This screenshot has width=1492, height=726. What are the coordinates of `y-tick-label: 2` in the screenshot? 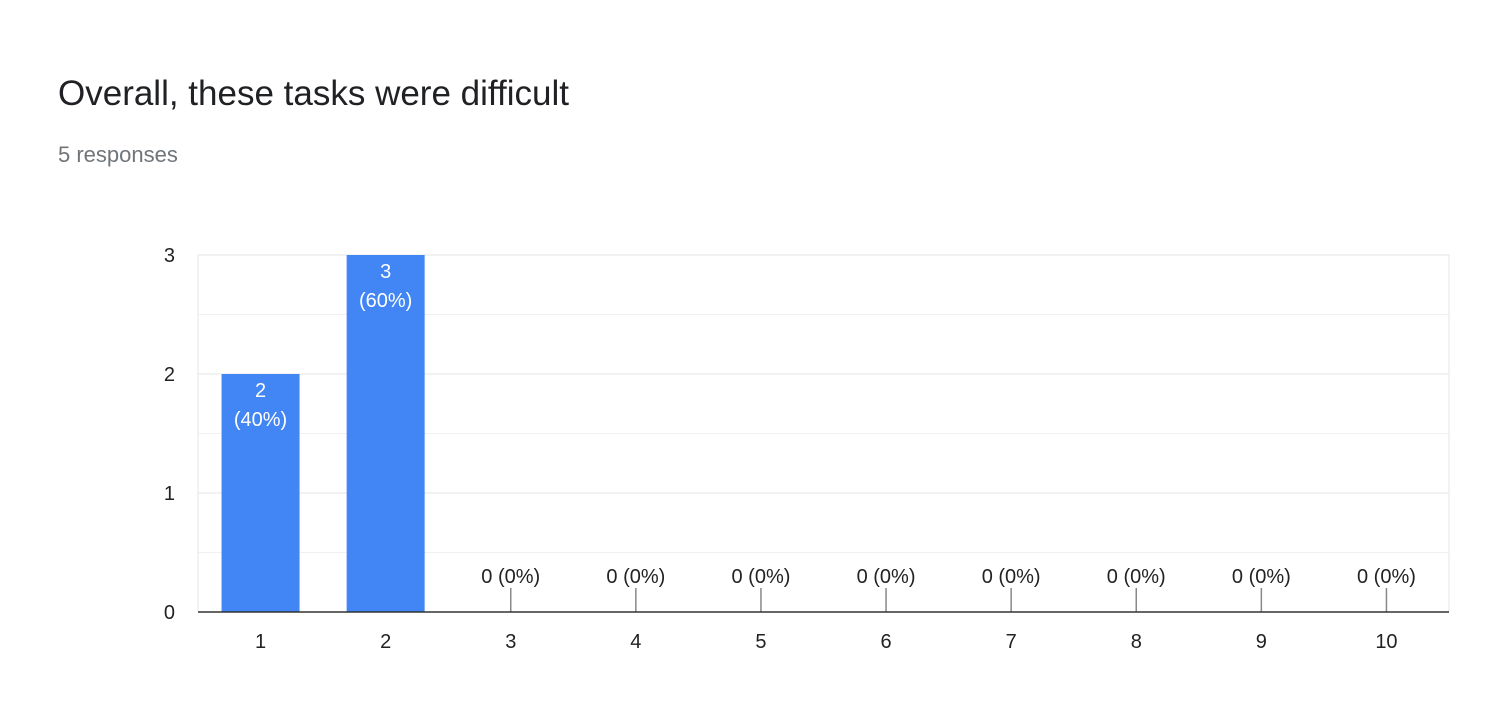 It's located at (169, 375).